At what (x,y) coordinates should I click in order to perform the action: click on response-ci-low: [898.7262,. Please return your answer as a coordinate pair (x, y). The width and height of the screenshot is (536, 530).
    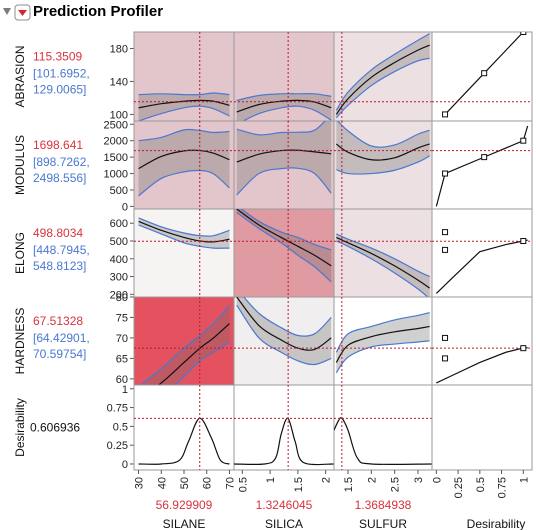
    Looking at the image, I should click on (61, 162).